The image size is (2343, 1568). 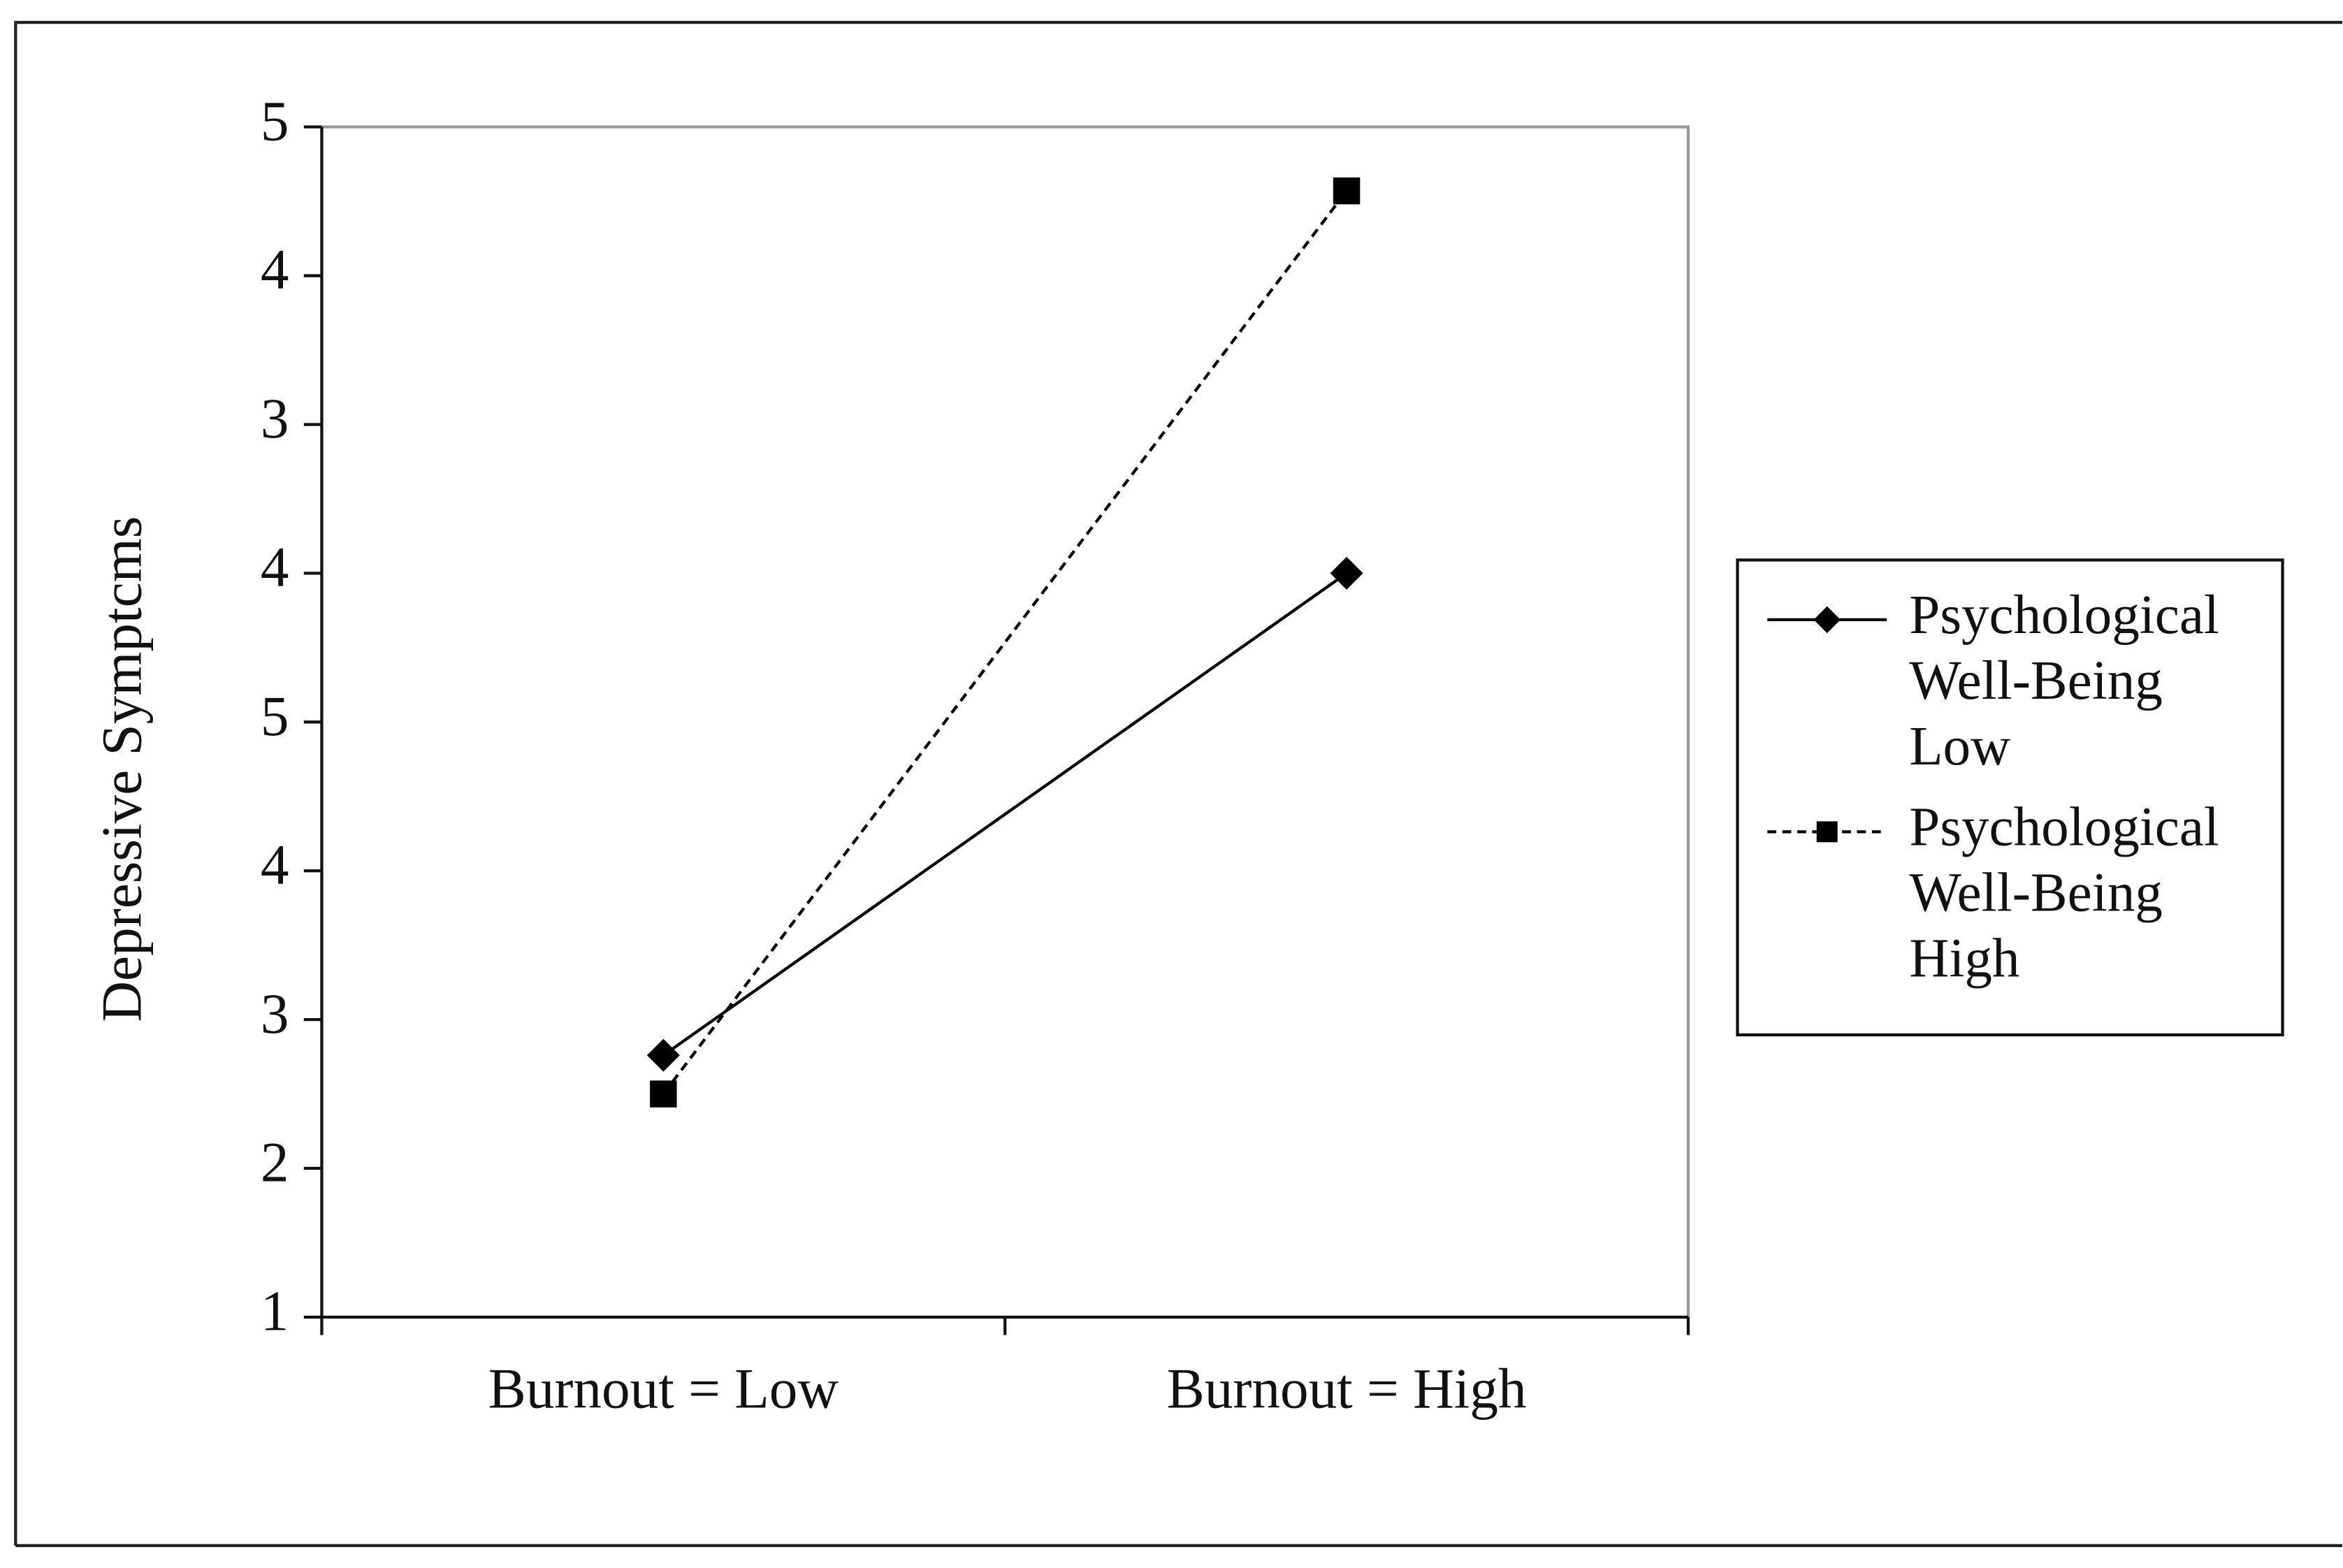 I want to click on legend-entry: Psychological Well-Being High, so click(x=2064, y=893).